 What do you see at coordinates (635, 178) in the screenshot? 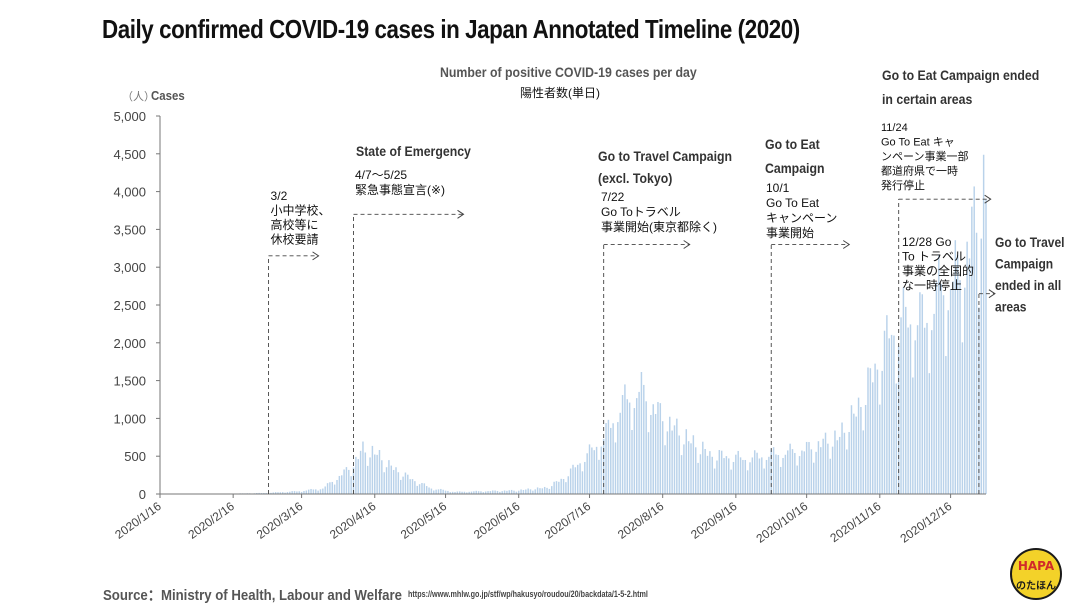
I see `annotation-text: (excl. Tokyo)` at bounding box center [635, 178].